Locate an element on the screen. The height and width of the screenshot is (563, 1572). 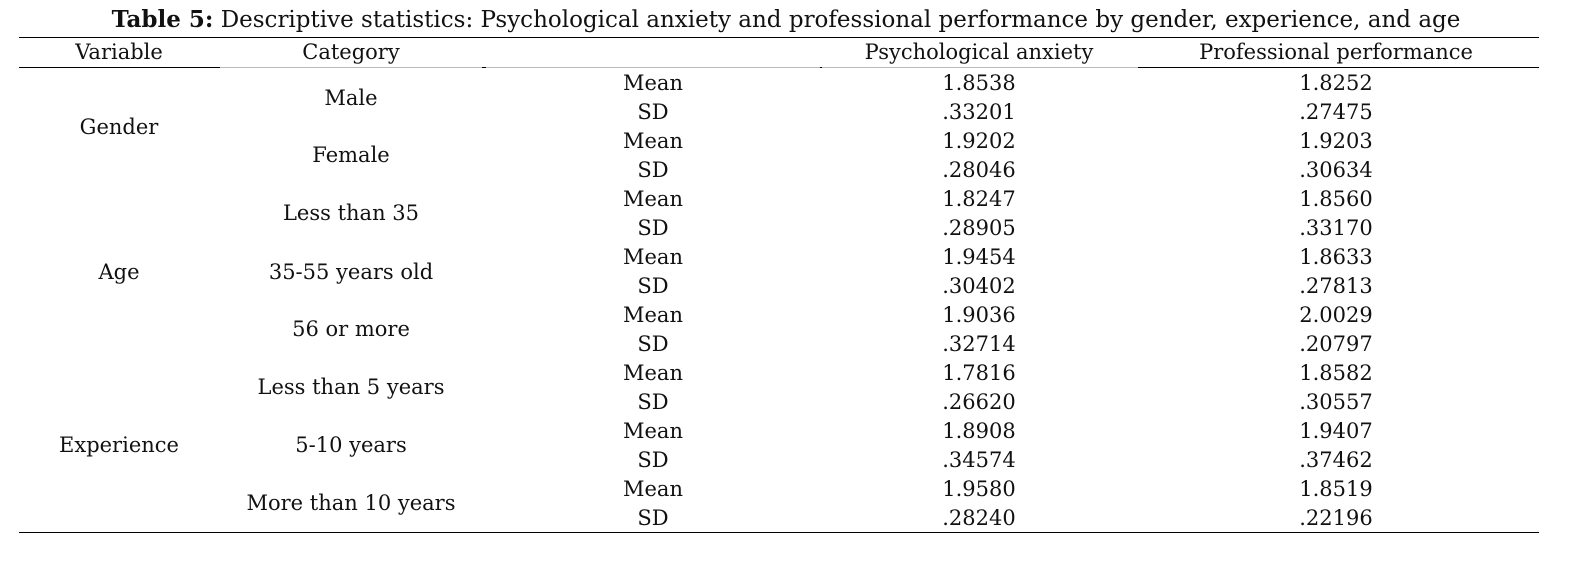
category-subrule is located at coordinates (351, 67).